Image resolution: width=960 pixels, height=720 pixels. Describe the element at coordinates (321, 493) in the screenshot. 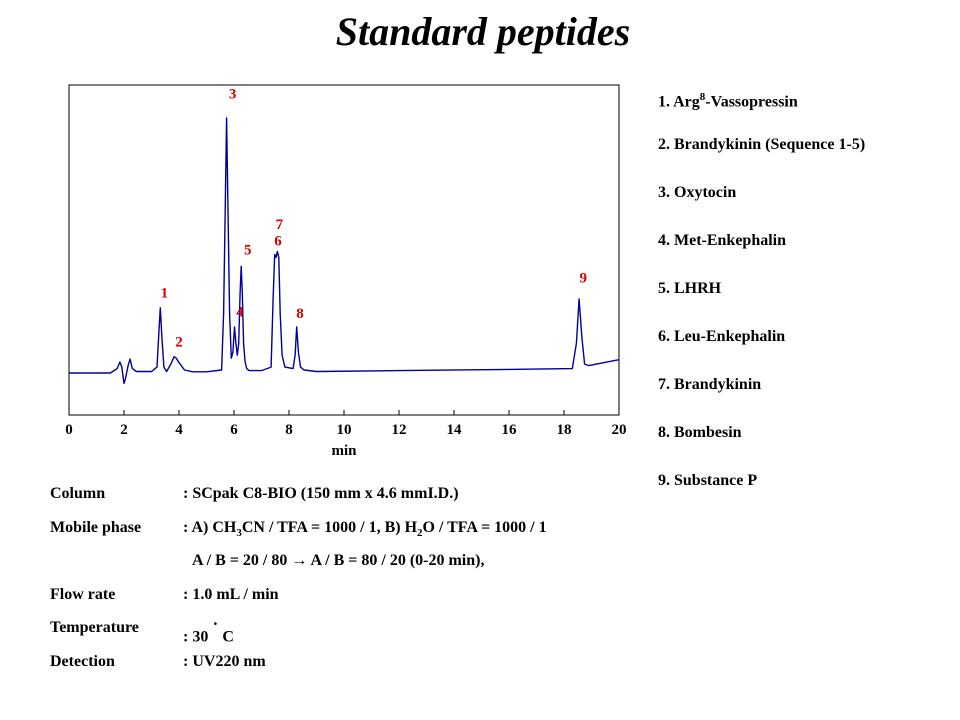

I see `column-value: : SCpak C8-BIO (150 mm x 4.6 mmI.D.)` at that location.